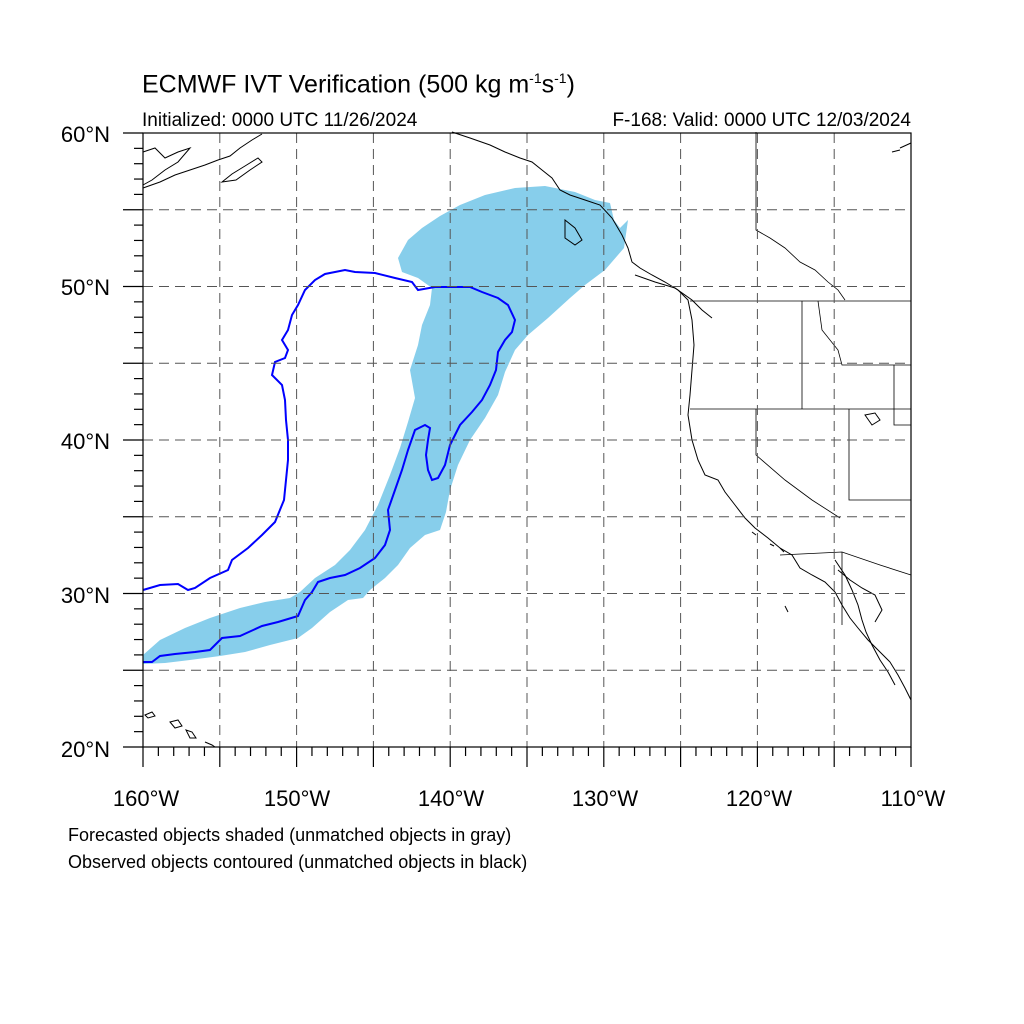 The image size is (1024, 1024). What do you see at coordinates (280, 120) in the screenshot?
I see `init-time-label: Initialized: 0000 UTC 11/26/2024` at bounding box center [280, 120].